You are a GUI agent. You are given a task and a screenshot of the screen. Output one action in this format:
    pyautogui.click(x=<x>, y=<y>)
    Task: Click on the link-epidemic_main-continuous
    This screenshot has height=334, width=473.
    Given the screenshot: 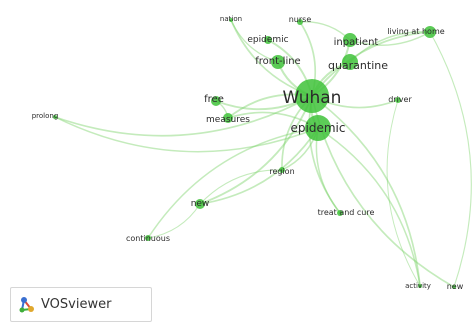 What is the action you would take?
    pyautogui.click(x=233, y=183)
    